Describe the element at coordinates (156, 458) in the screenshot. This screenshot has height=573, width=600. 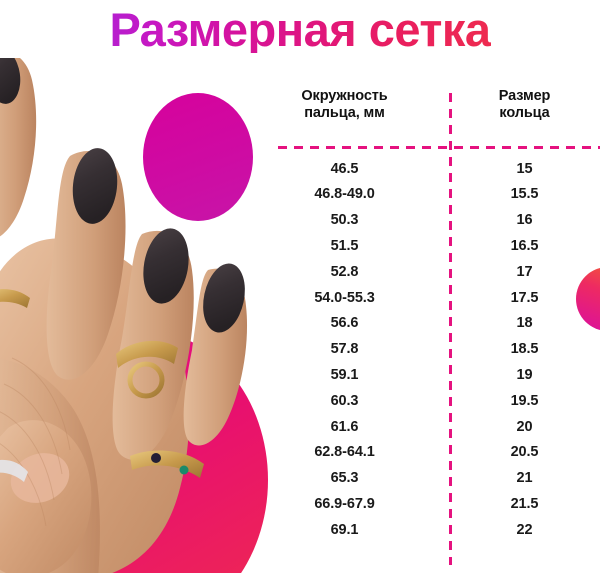
I see `ring-stone-dark` at that location.